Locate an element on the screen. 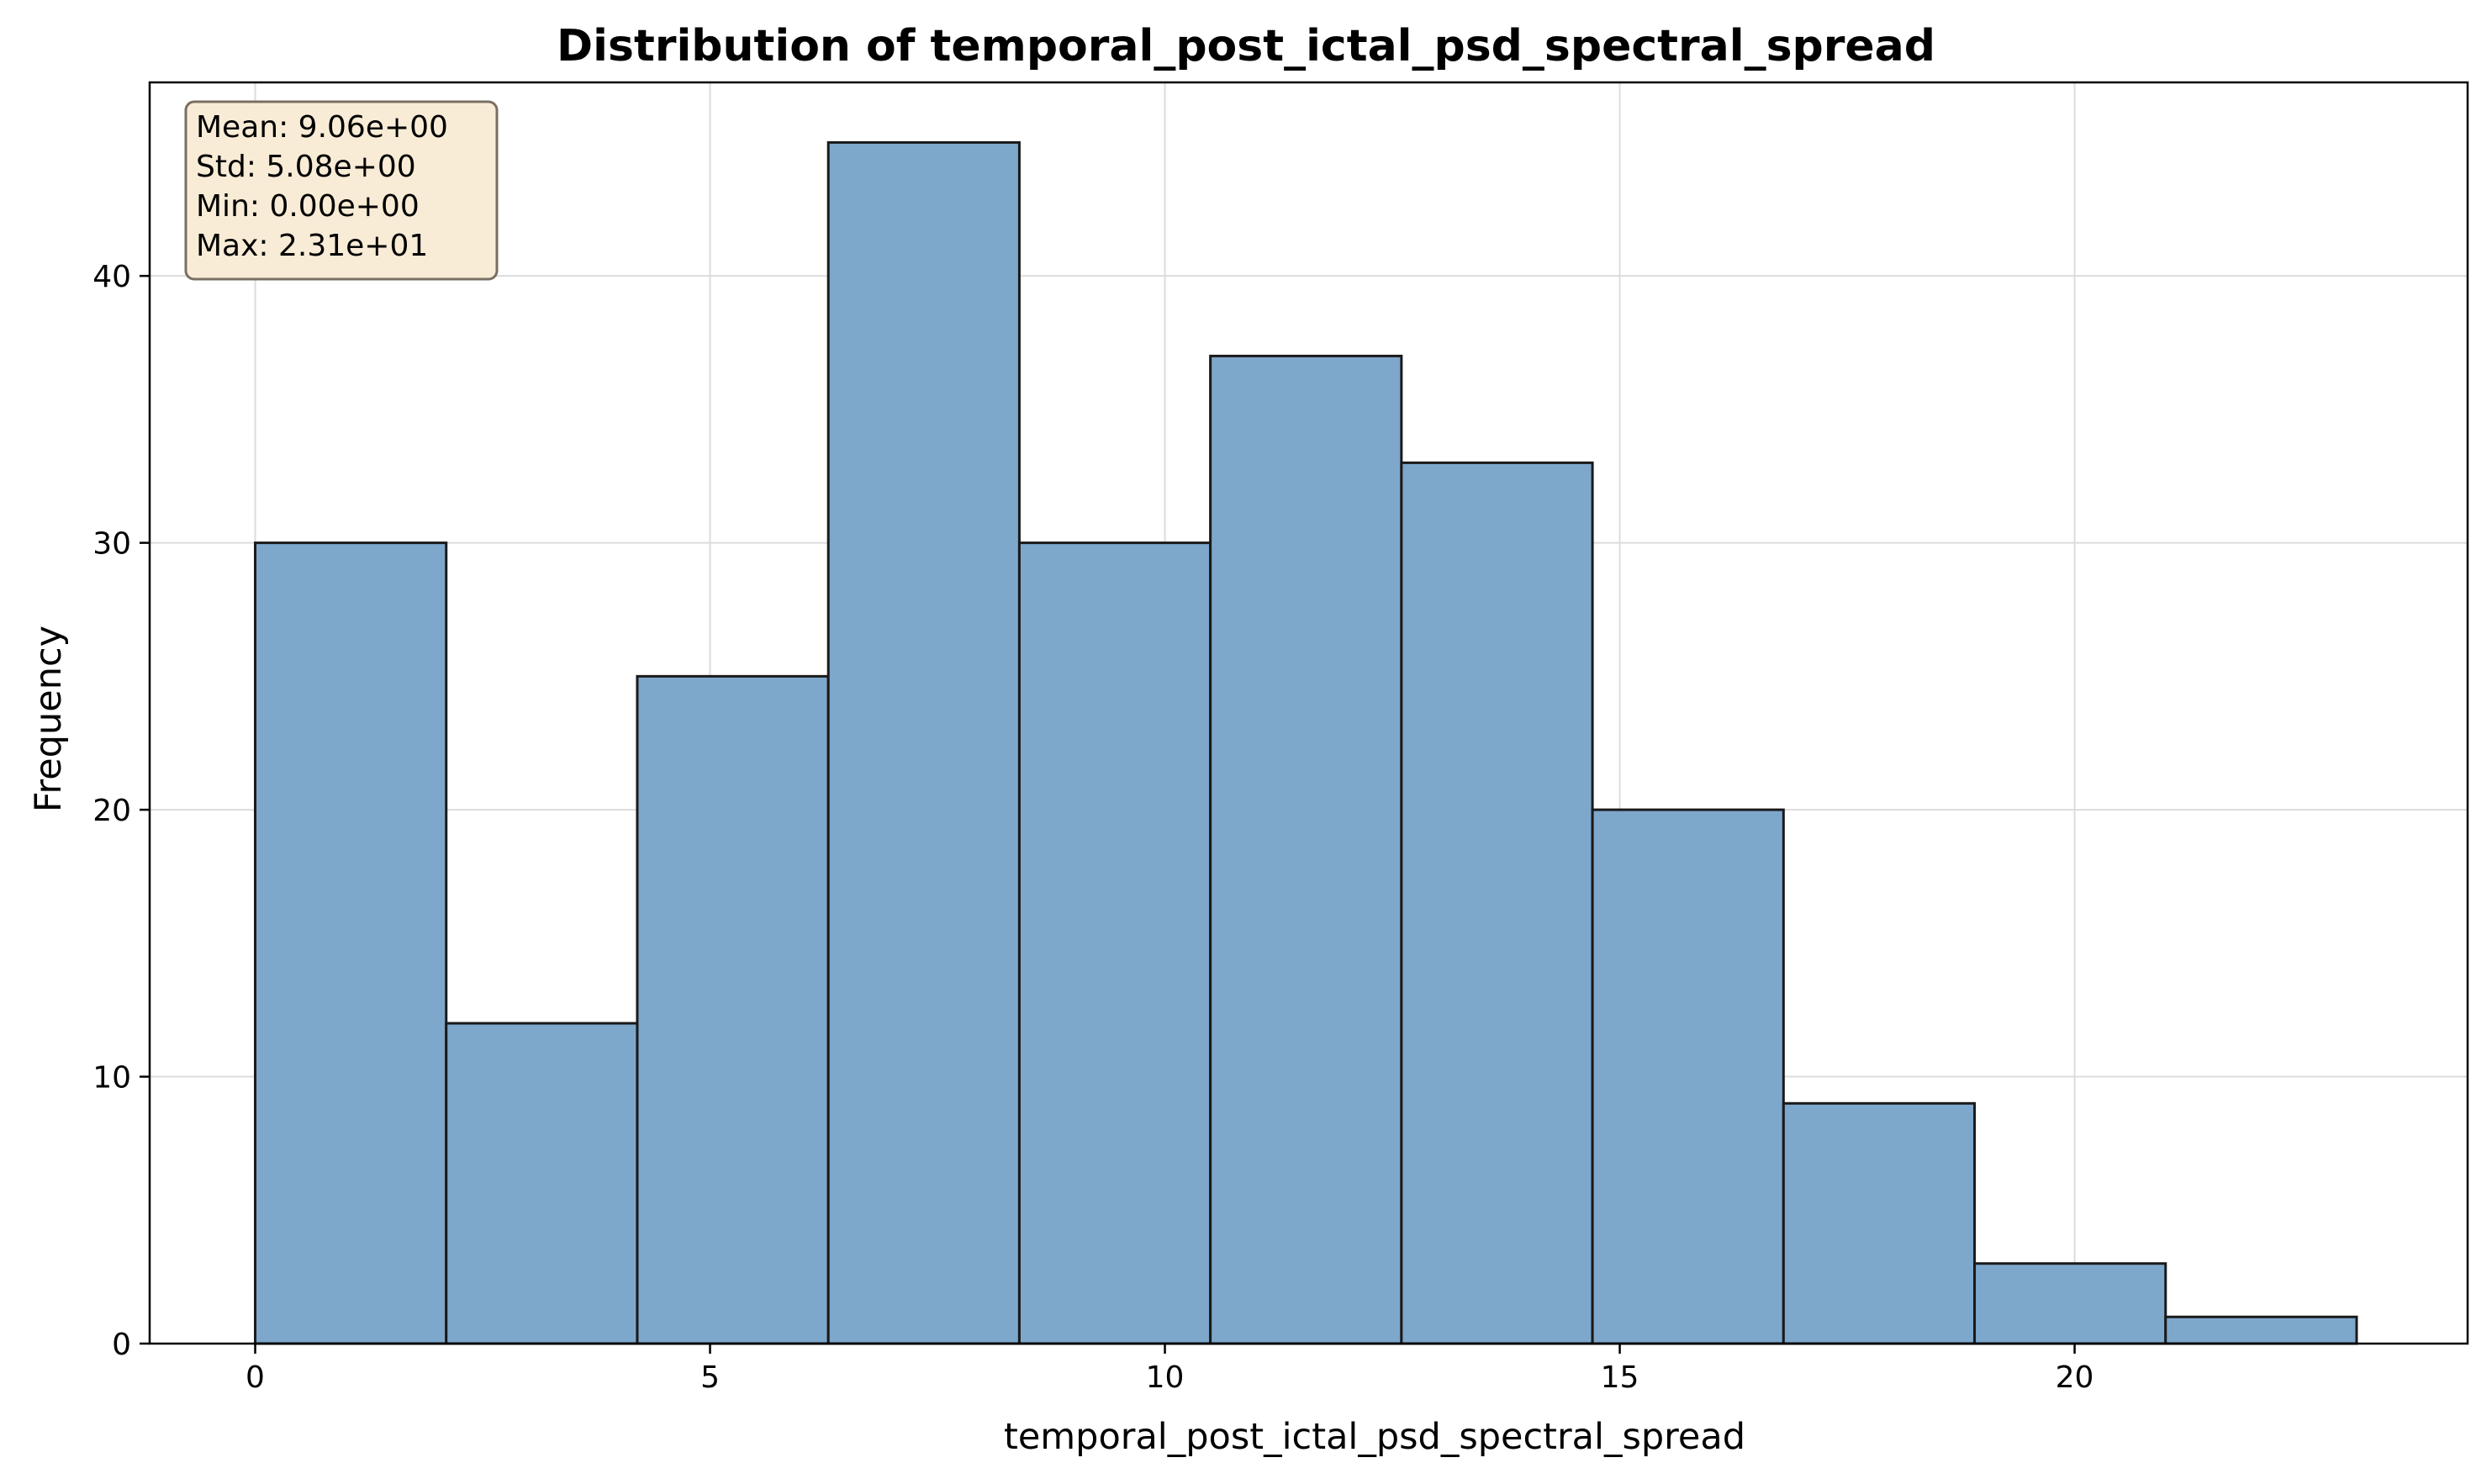  y-tick-label: 0 is located at coordinates (121, 1345).